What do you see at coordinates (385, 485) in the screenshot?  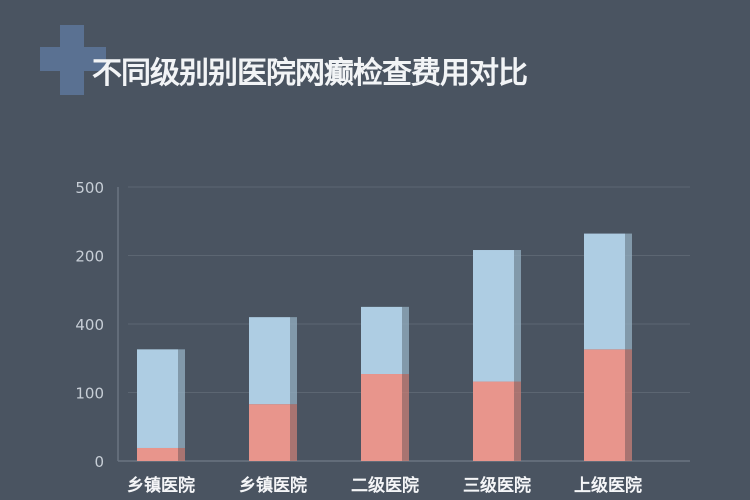 I see `x-tick-label: 二级医院` at bounding box center [385, 485].